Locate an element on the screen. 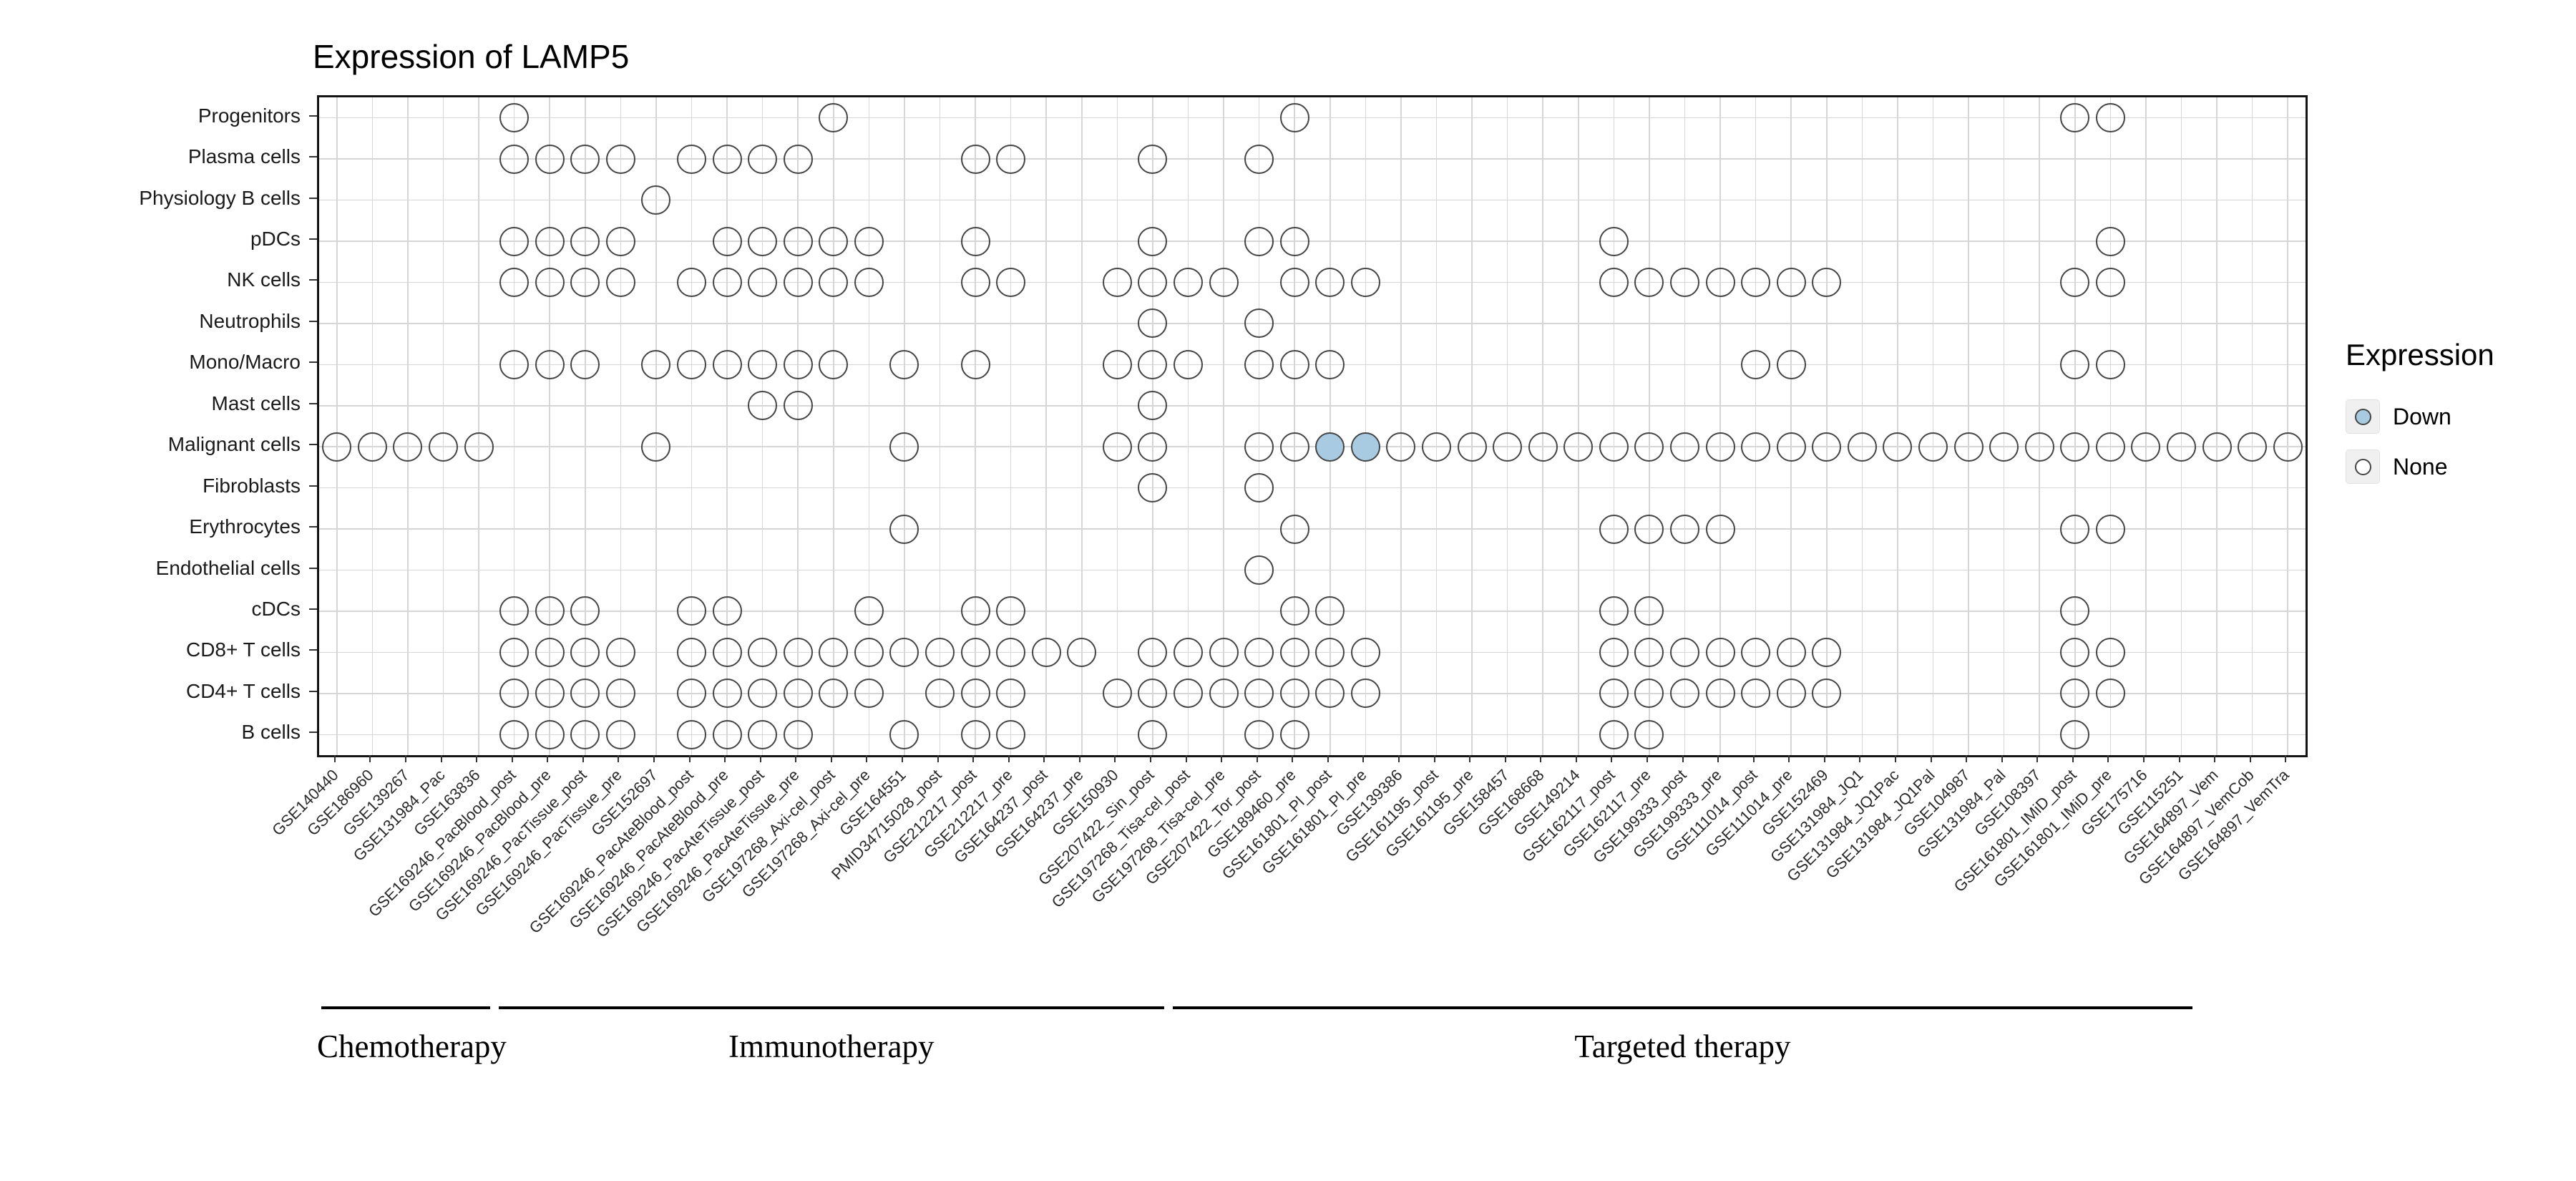  legend-title: Expression is located at coordinates (2420, 354).